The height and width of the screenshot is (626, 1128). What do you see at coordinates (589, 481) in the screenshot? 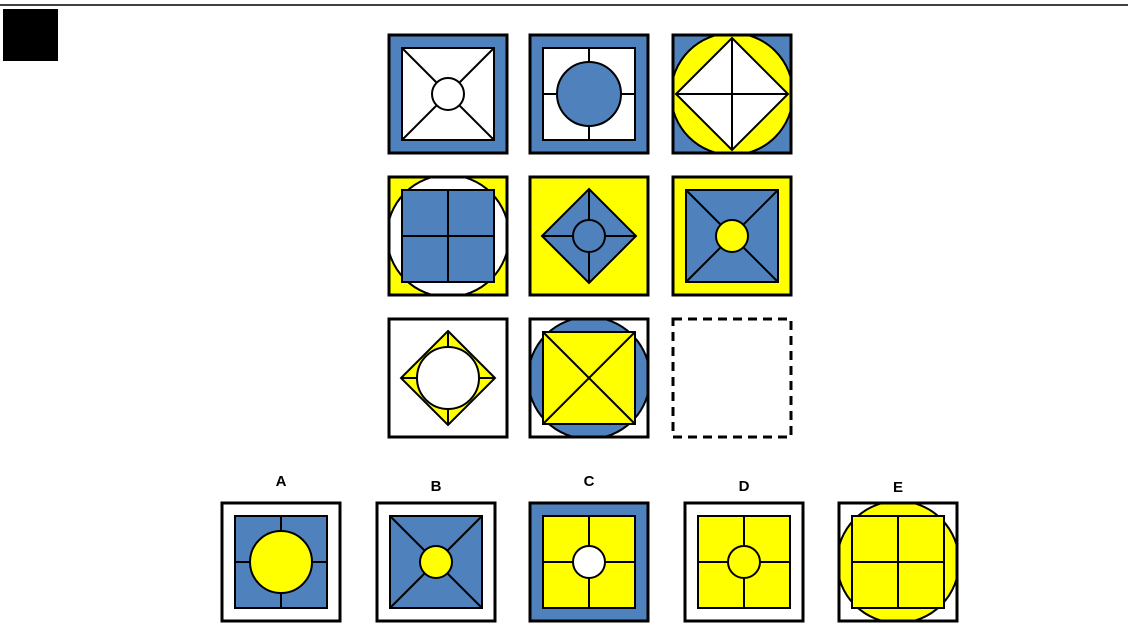
I see `option-label-c: C` at bounding box center [589, 481].